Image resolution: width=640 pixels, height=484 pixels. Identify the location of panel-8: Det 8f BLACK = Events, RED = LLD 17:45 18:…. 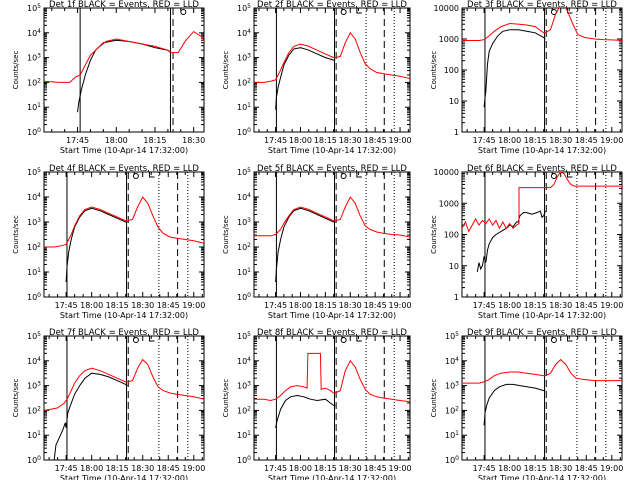
(317, 405).